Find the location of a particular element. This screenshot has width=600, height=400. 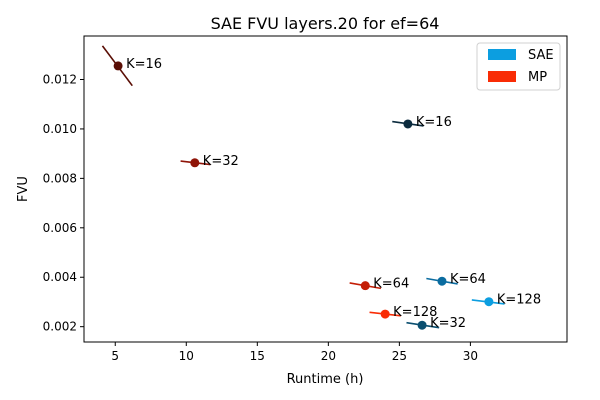

x-tick-label: 30 is located at coordinates (470, 356).